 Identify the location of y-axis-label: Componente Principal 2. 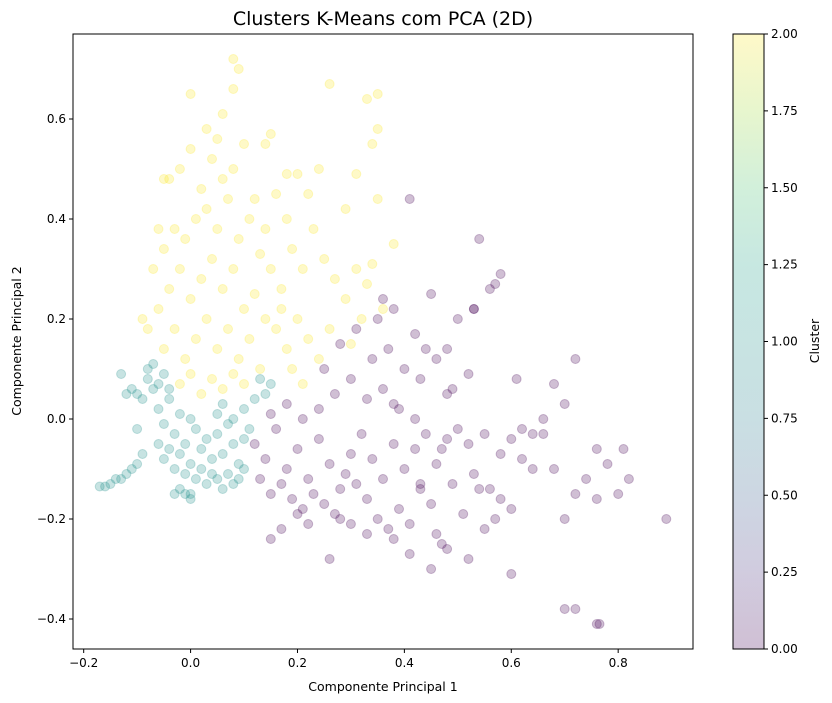
(16, 340).